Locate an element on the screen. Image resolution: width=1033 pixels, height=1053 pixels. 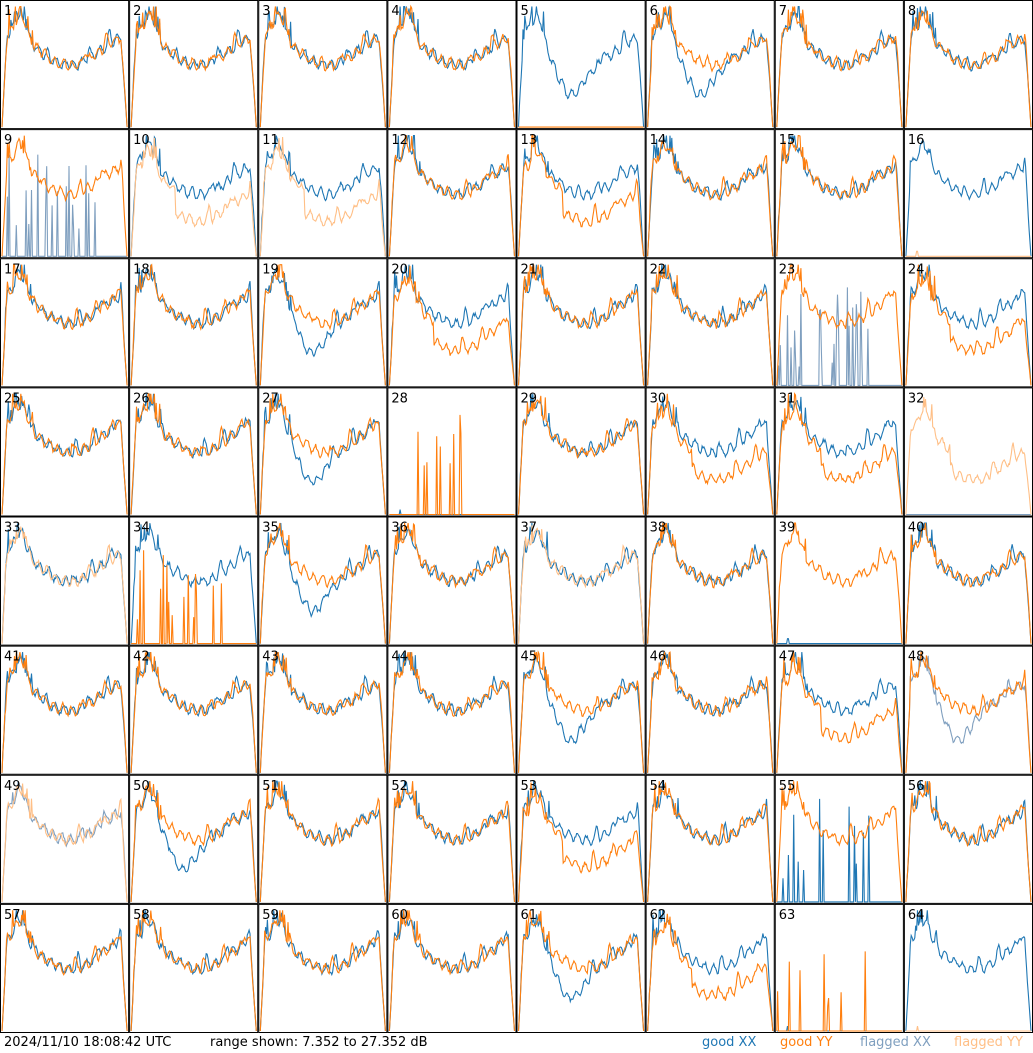
series-xx-flagged is located at coordinates (64, 841).